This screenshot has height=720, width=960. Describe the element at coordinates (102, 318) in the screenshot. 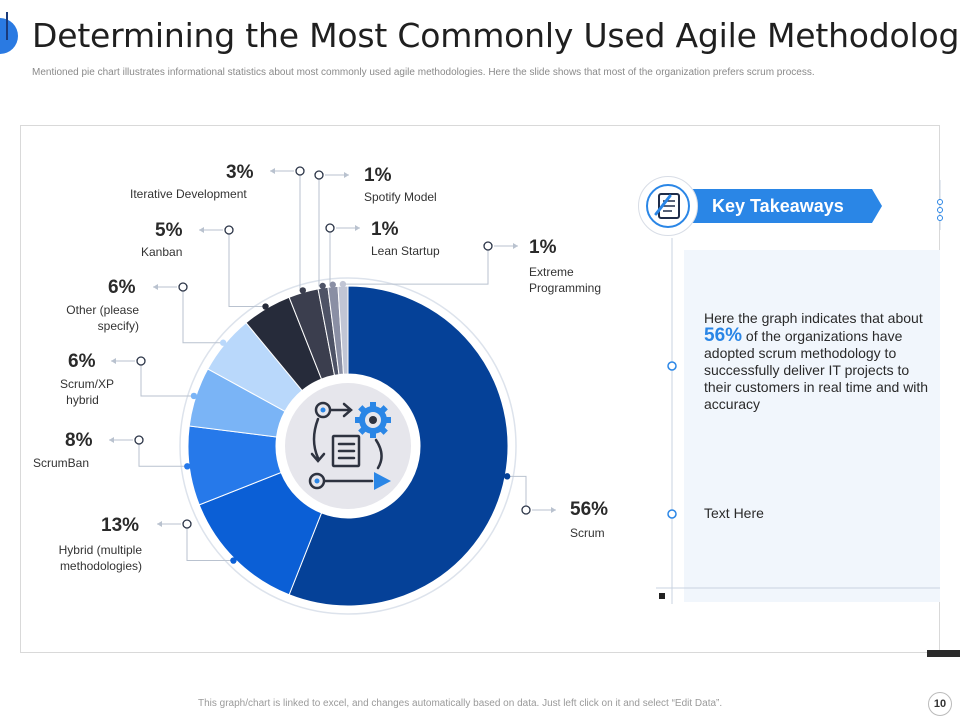

I see `label-other: Other (please specify)` at that location.